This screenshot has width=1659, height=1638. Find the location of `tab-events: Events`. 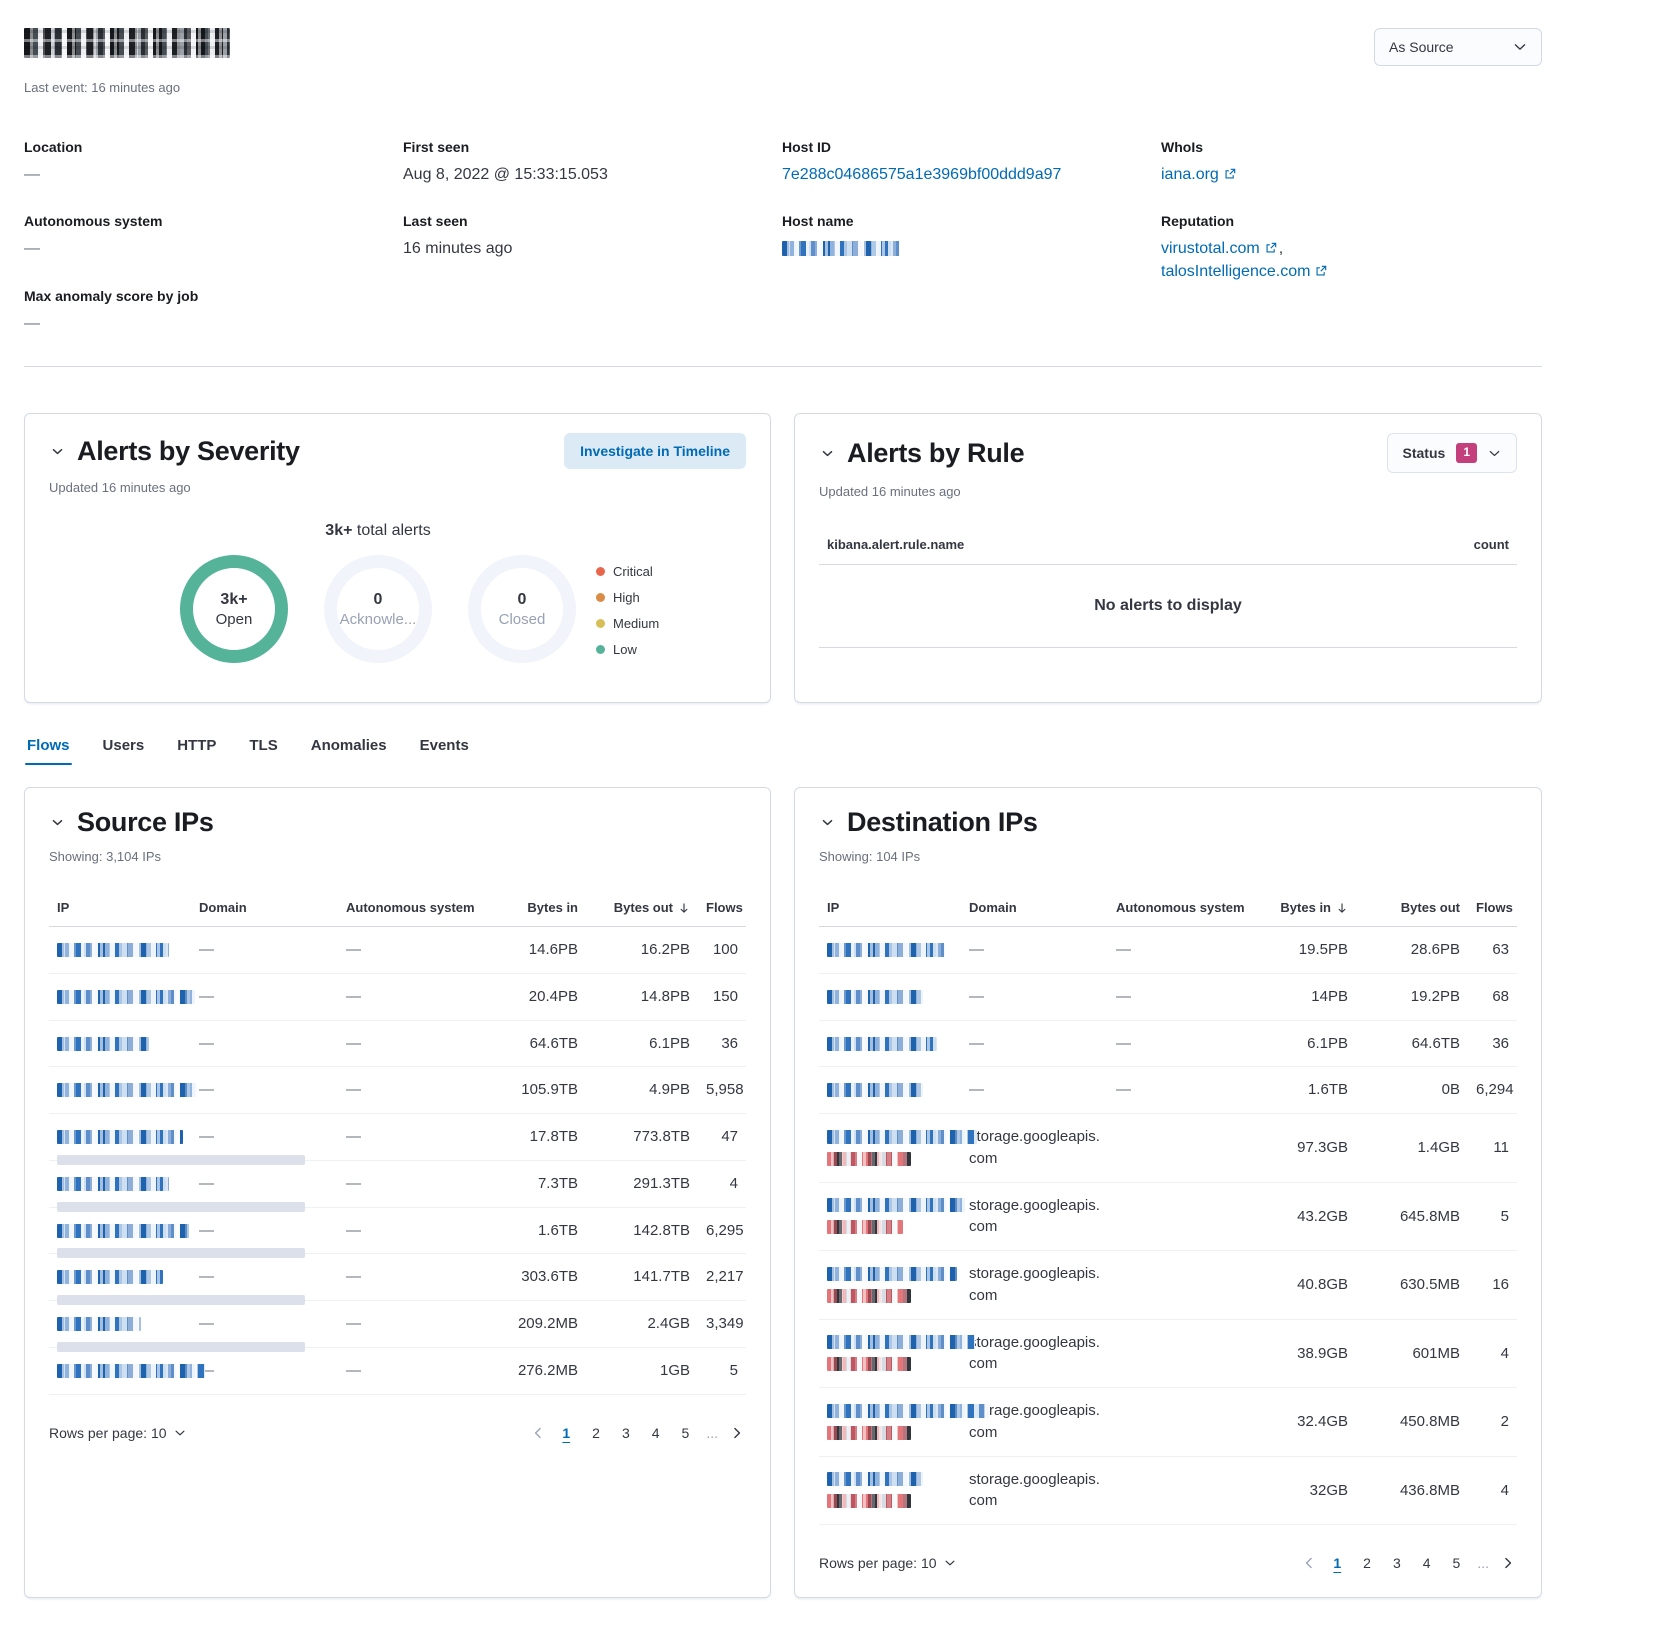

tab-events: Events is located at coordinates (444, 750).